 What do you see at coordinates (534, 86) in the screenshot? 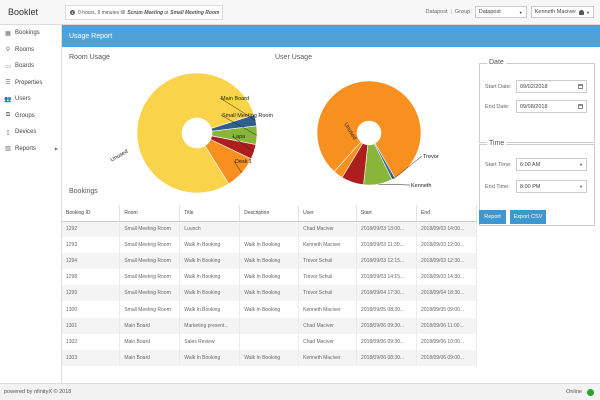
I see `start-date-value: 09/02/2018` at bounding box center [534, 86].